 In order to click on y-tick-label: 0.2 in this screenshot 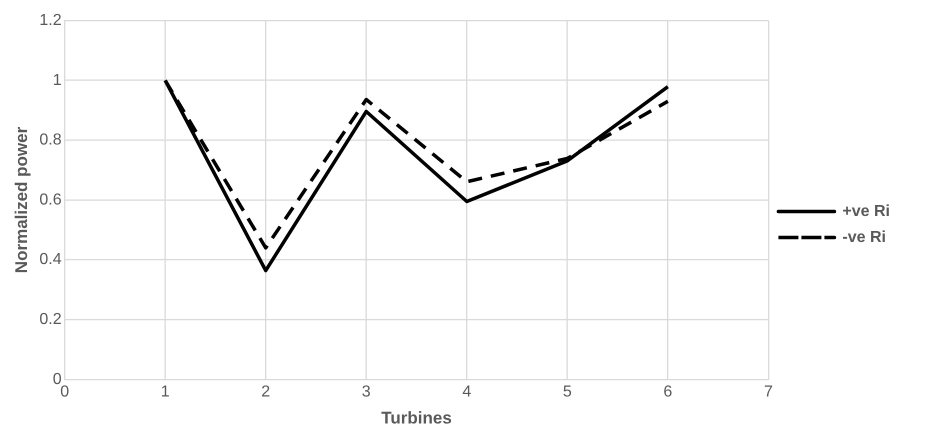, I will do `click(50, 319)`.